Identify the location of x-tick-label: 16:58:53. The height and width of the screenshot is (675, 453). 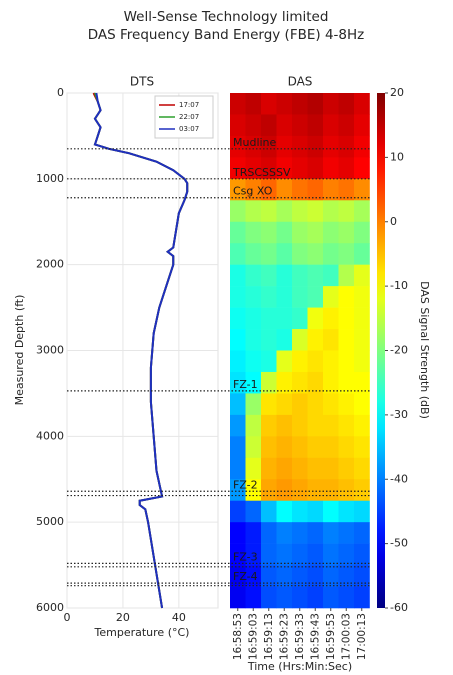
(238, 636).